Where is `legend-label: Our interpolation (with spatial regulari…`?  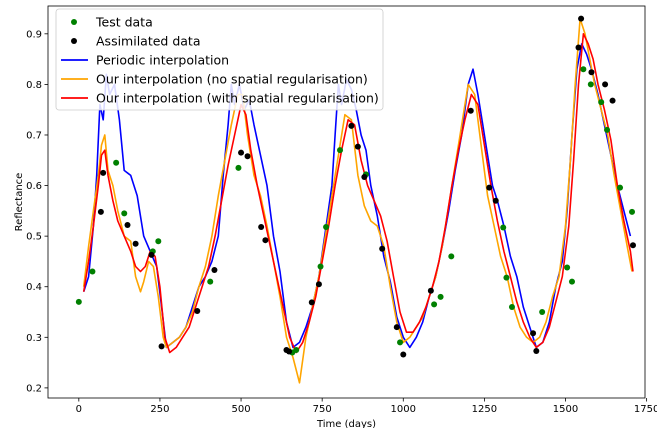 legend-label: Our interpolation (with spatial regulari… is located at coordinates (237, 98).